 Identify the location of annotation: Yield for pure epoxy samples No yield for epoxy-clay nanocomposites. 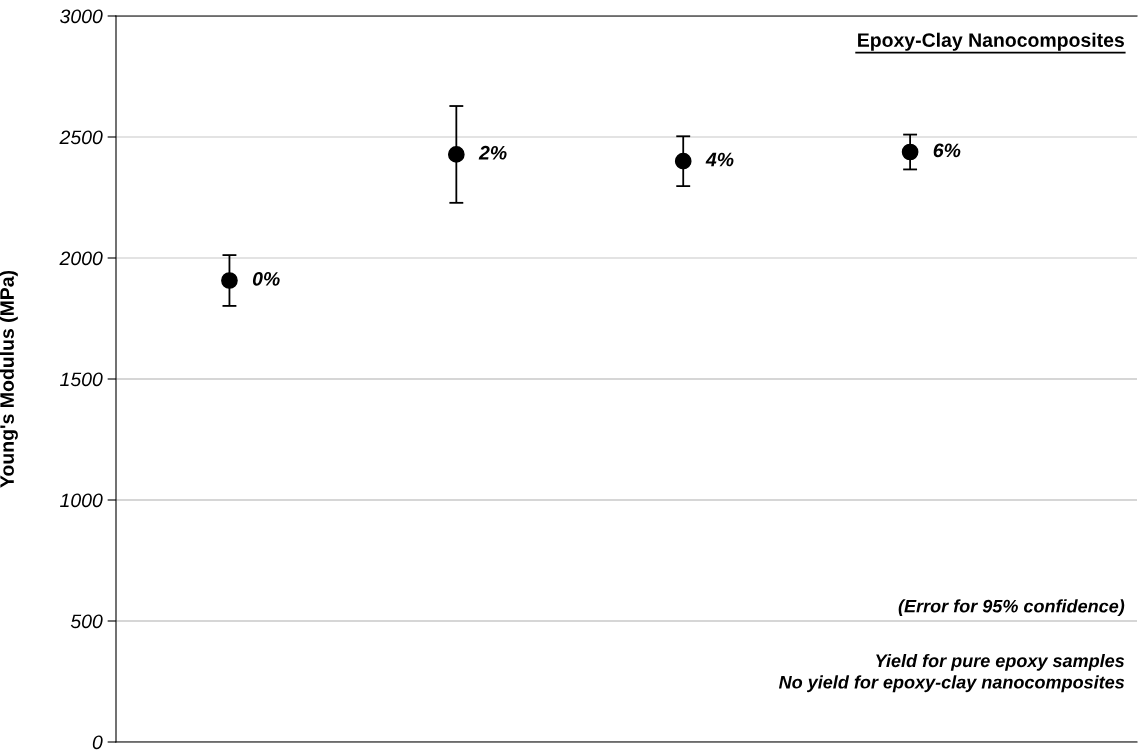
(951, 673).